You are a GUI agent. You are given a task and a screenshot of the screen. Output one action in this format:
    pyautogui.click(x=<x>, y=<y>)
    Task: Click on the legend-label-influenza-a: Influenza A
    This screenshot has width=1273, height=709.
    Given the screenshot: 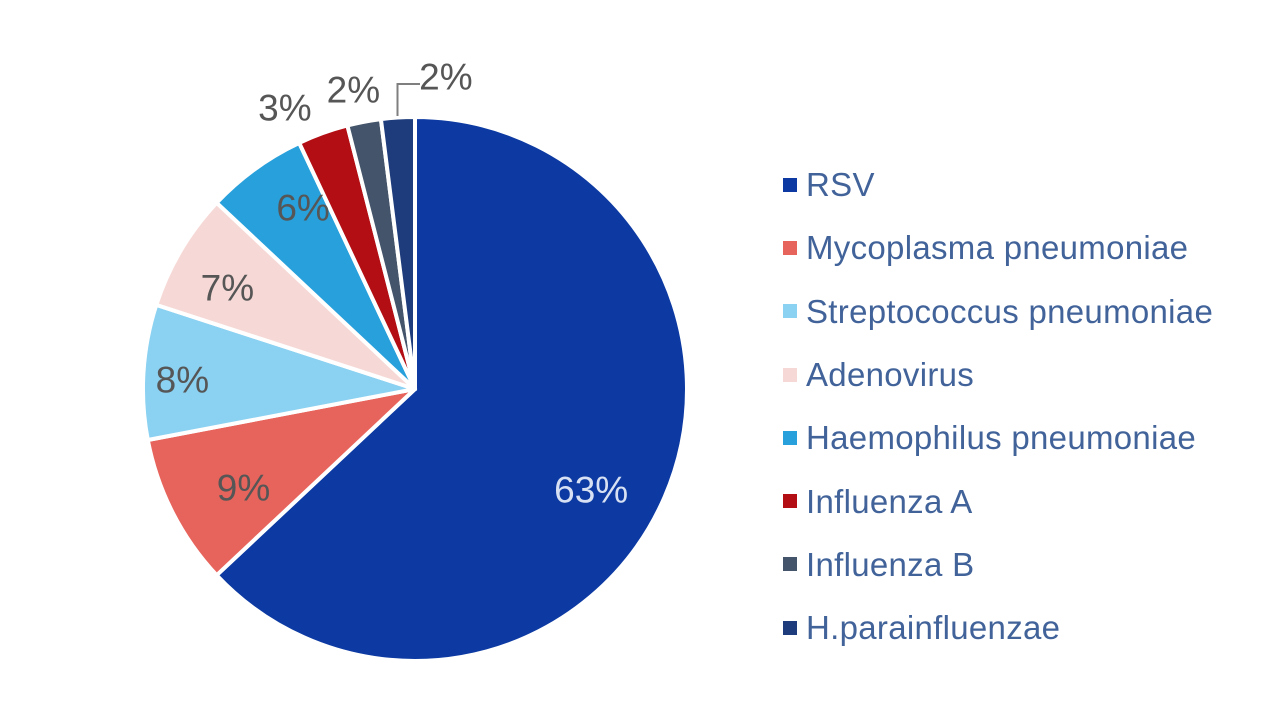 What is the action you would take?
    pyautogui.click(x=889, y=501)
    